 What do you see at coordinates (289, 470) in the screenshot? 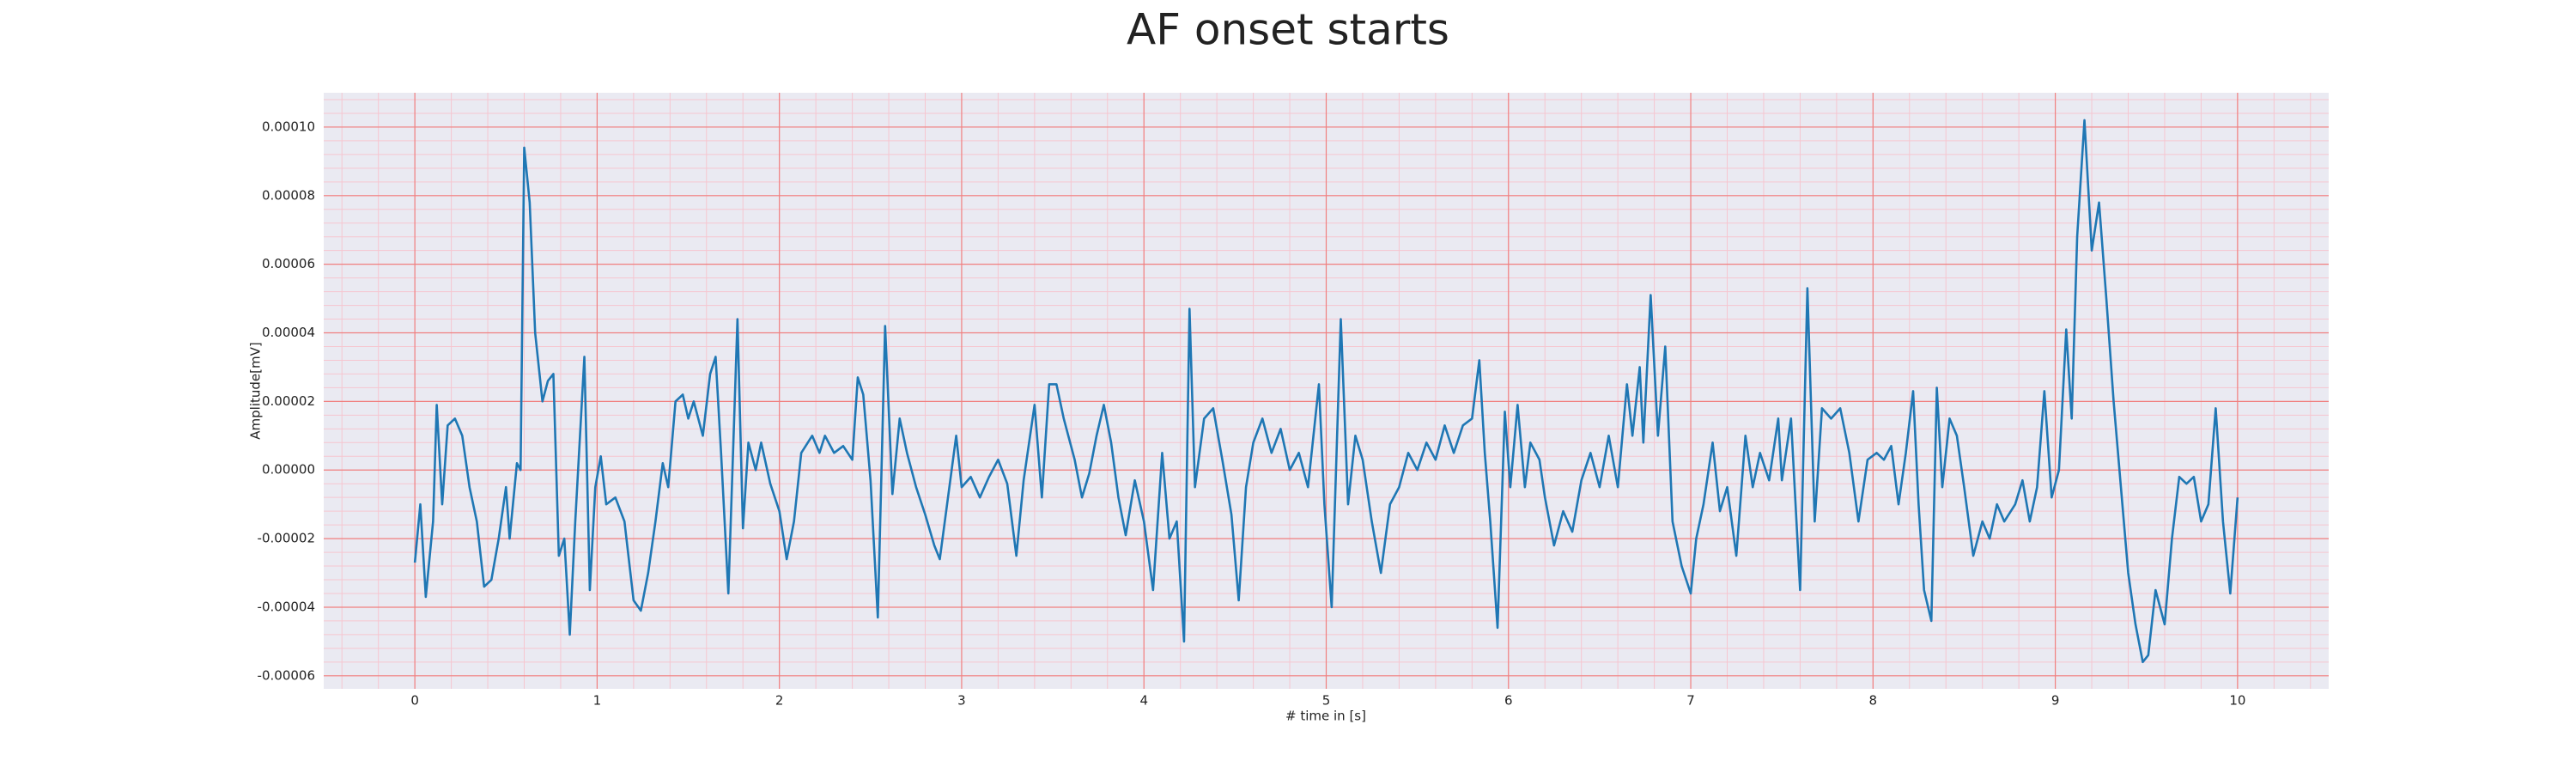
I see `y-tick-label: 0.00000` at bounding box center [289, 470].